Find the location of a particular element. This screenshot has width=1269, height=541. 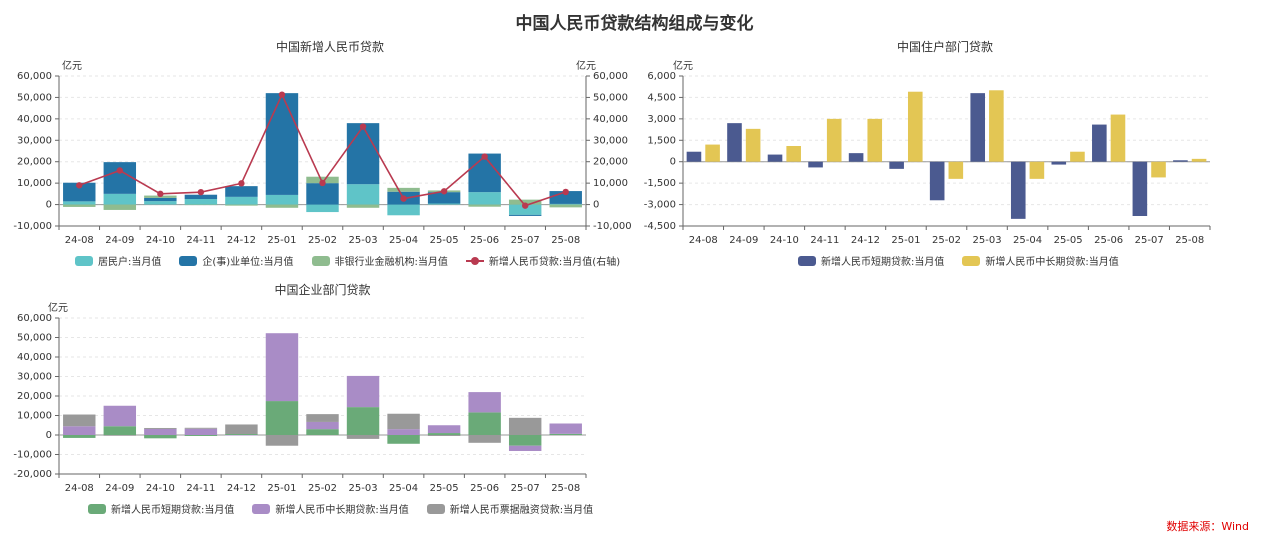

legend-item-household: 居民户:当月值 is located at coordinates (118, 260).